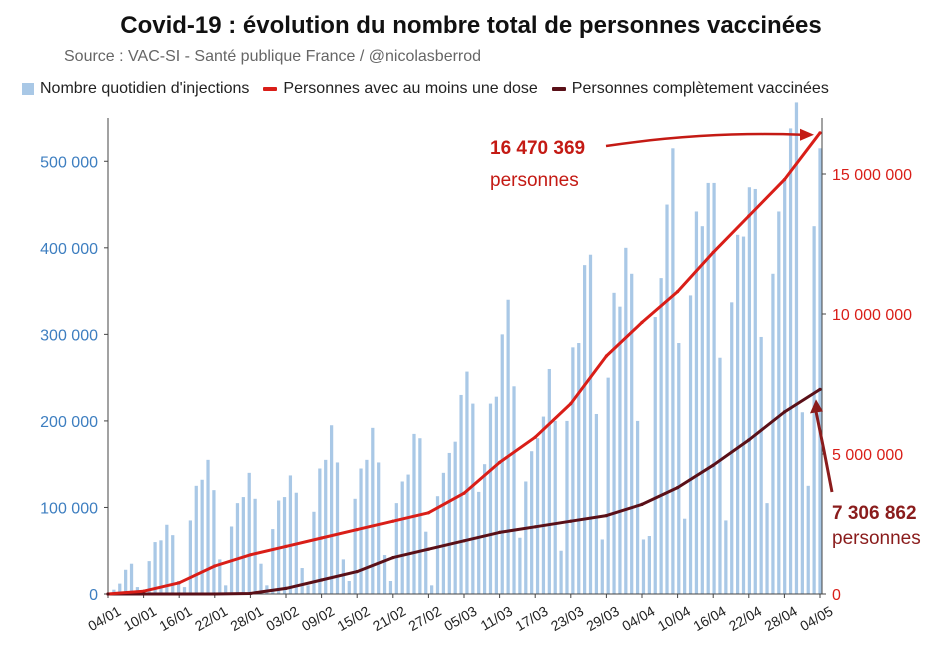 This screenshot has height=648, width=942. Describe the element at coordinates (69, 508) in the screenshot. I see `left-axis-tick-label: 100 000` at that location.